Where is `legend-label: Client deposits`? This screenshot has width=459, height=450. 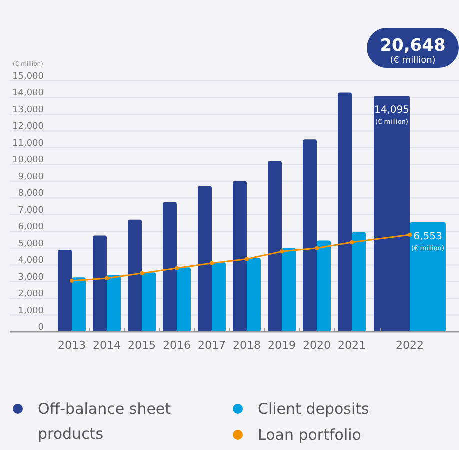 legend-label: Client deposits is located at coordinates (314, 409).